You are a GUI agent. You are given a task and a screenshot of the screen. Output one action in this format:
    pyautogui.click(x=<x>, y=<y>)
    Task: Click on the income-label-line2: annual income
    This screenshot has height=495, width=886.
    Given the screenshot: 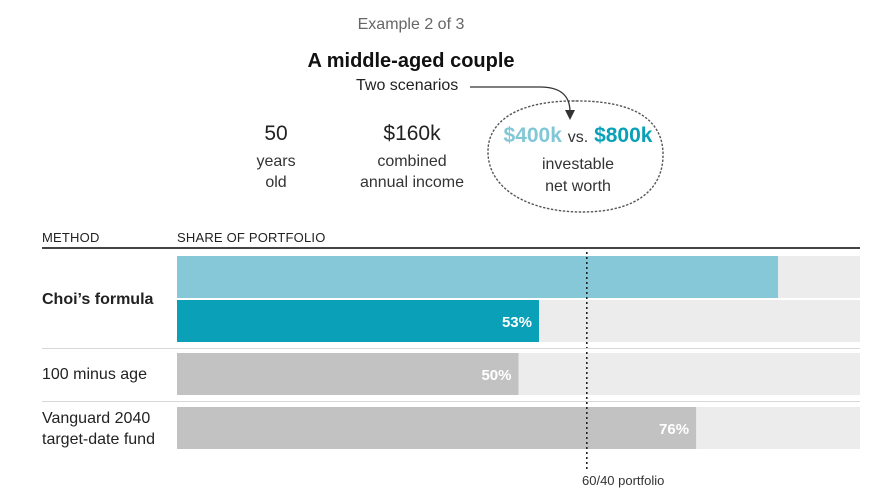 What is the action you would take?
    pyautogui.click(x=412, y=182)
    